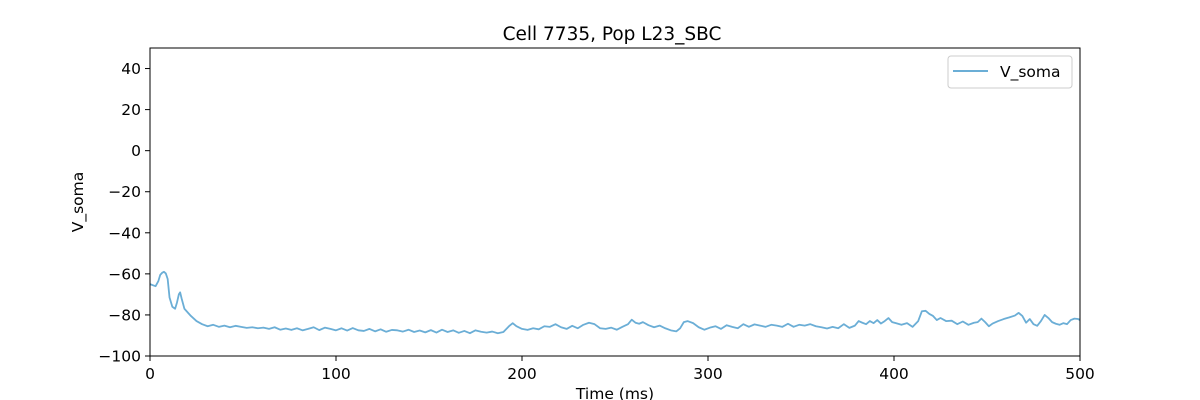 Image resolution: width=1200 pixels, height=400 pixels. Describe the element at coordinates (522, 374) in the screenshot. I see `x-tick-label: 200` at that location.